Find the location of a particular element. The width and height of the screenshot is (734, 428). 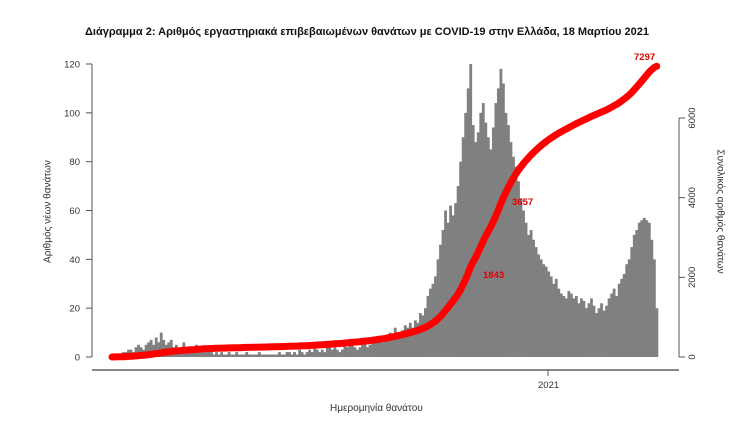

x-axis is located at coordinates (385, 372).